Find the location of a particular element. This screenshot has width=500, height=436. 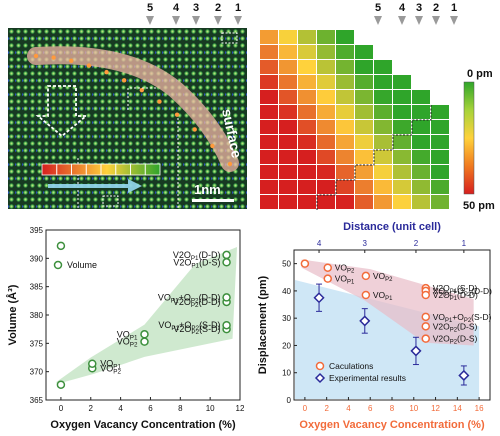

x2-tick-label: 3 is located at coordinates (365, 243).